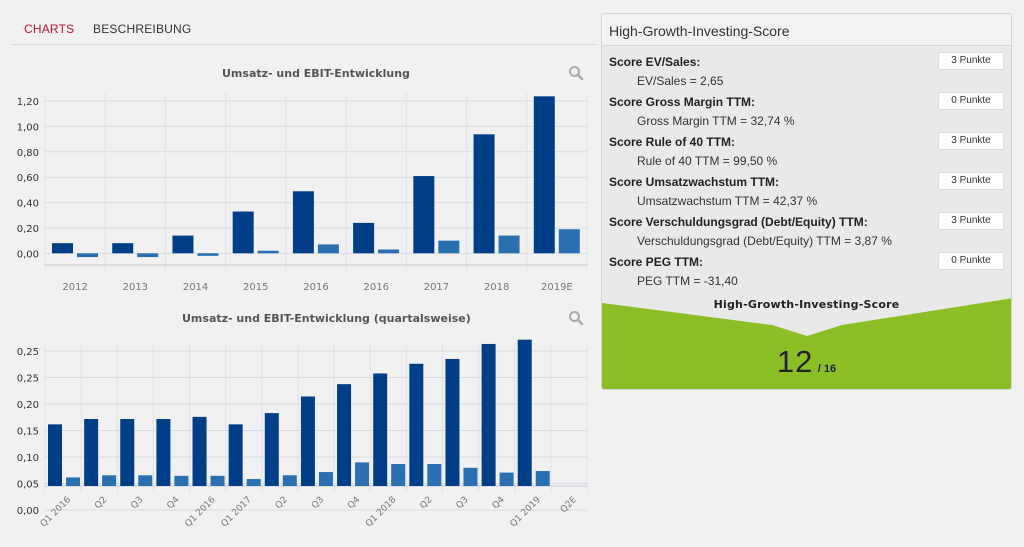 This screenshot has height=547, width=1024. What do you see at coordinates (195, 287) in the screenshot?
I see `x-tick-label: 2014` at bounding box center [195, 287].